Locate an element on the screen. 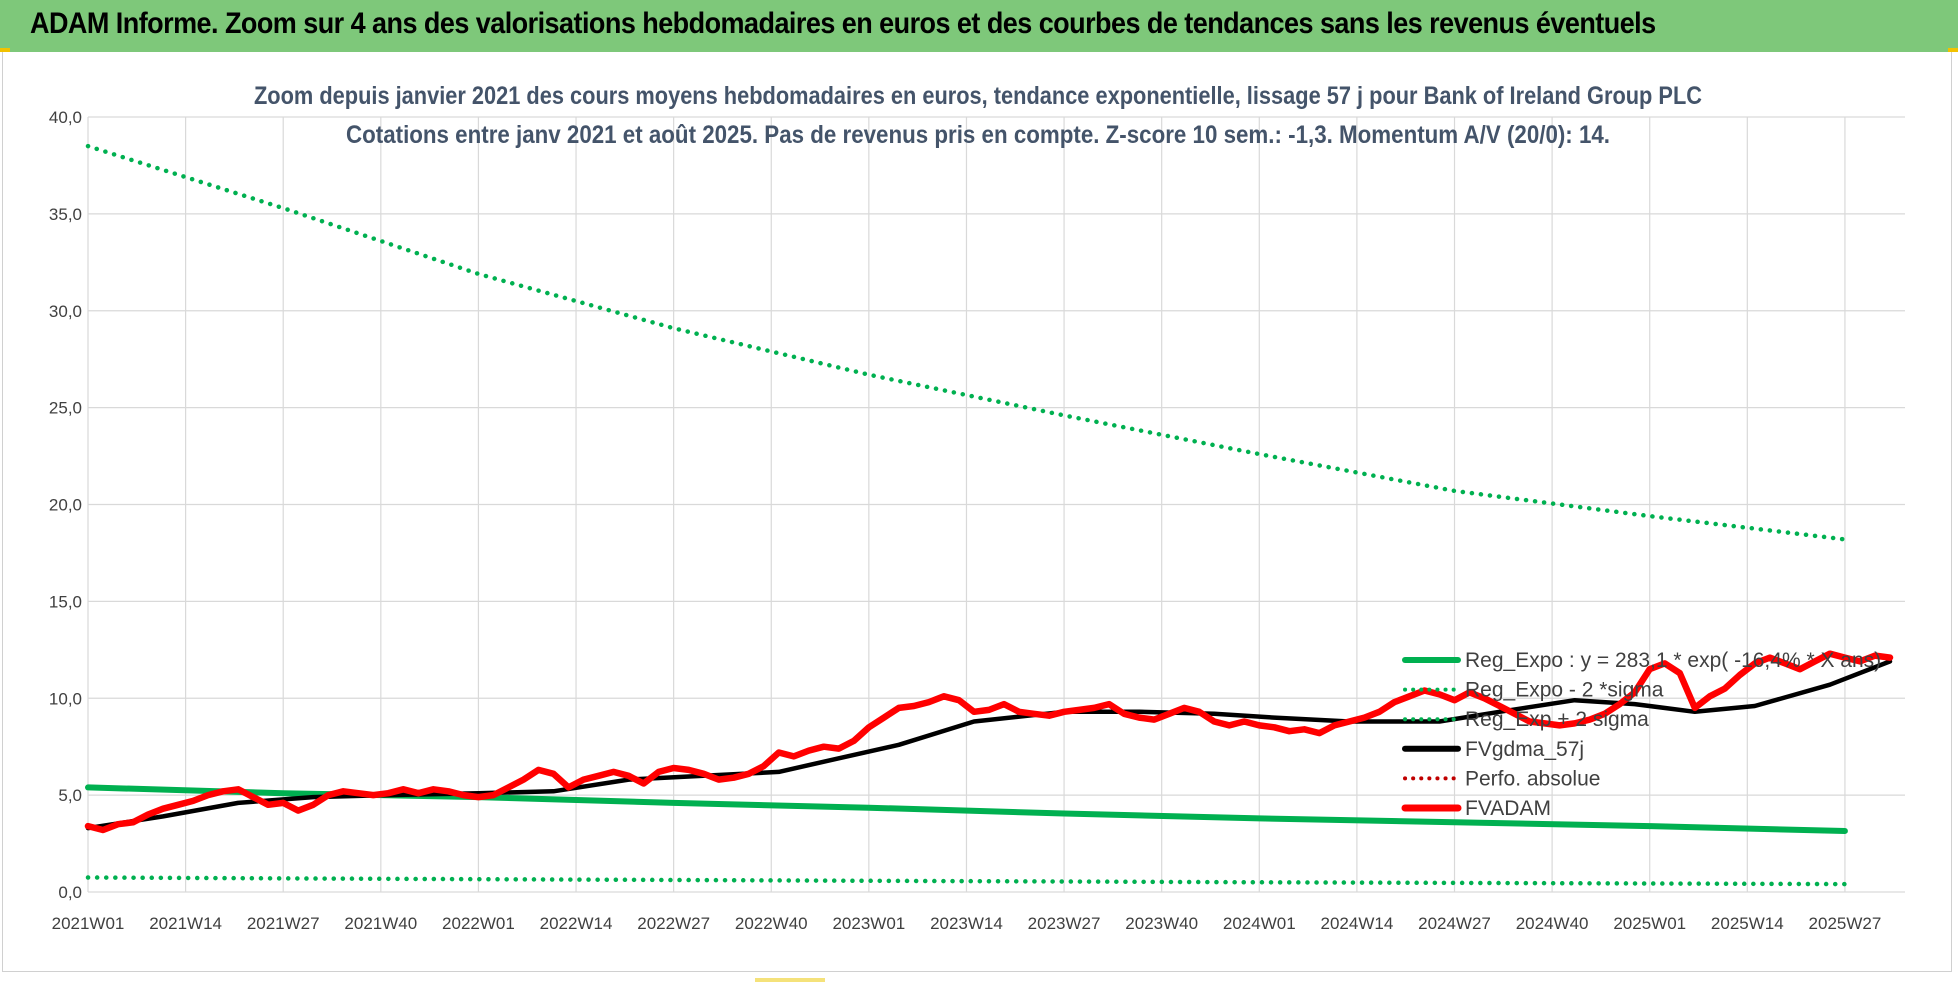  x-tick-label: 2024W27 is located at coordinates (1454, 923).